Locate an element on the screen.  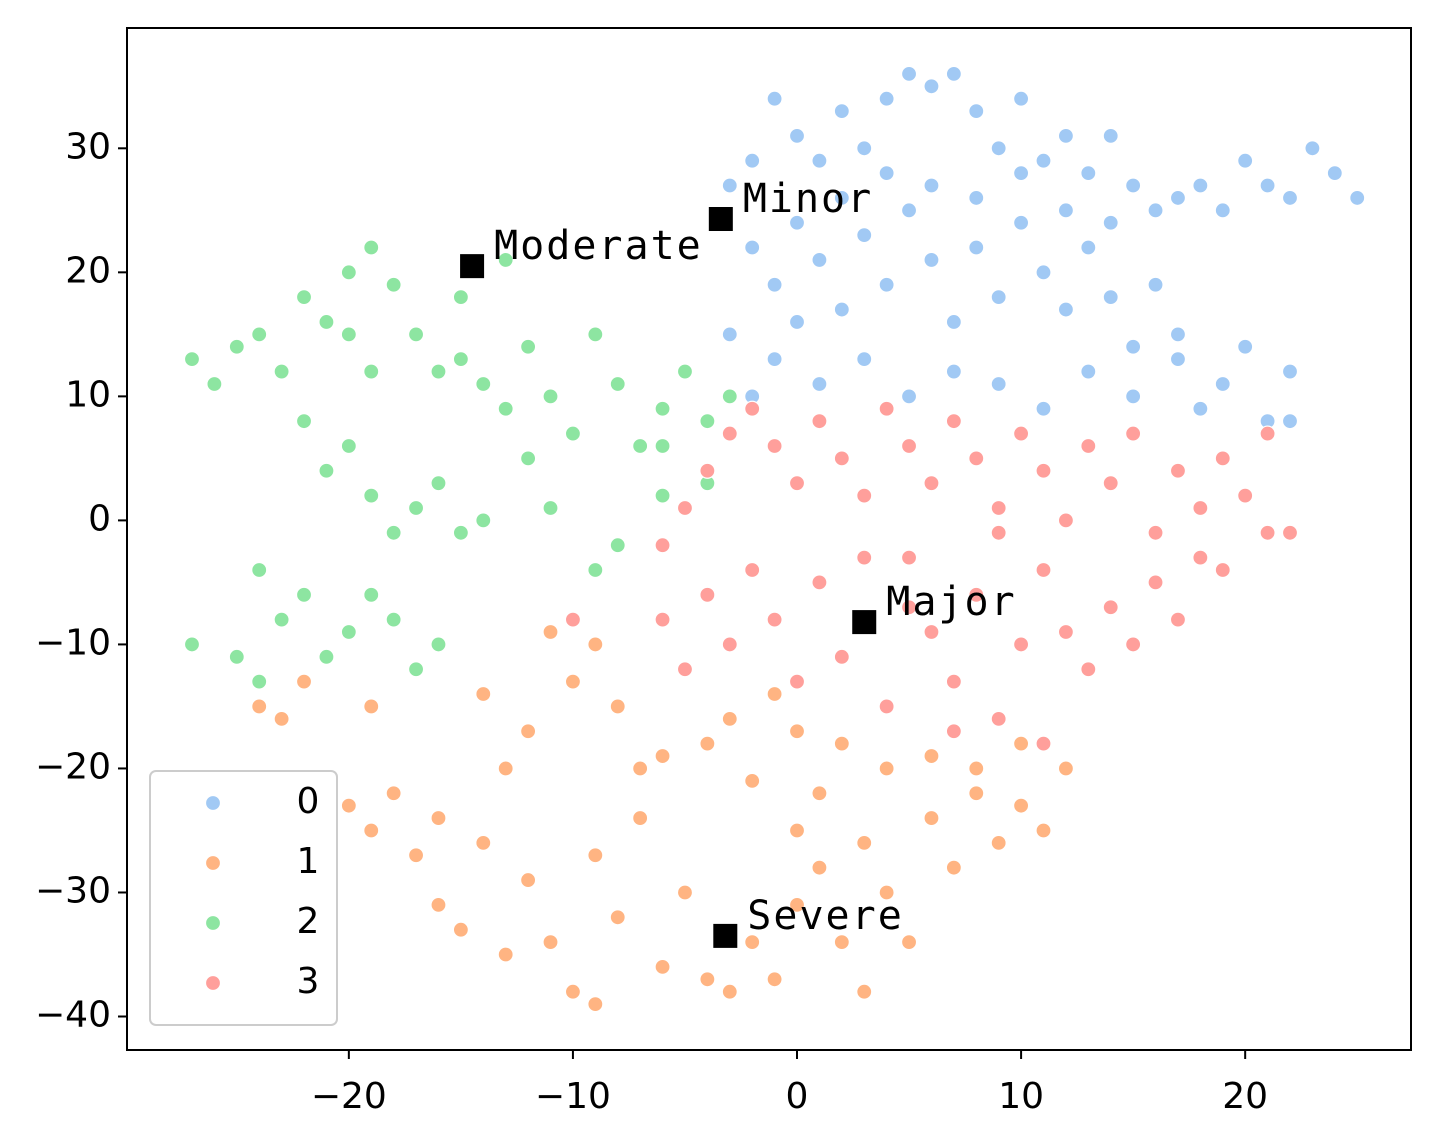
legend-marker is located at coordinates (213, 803).